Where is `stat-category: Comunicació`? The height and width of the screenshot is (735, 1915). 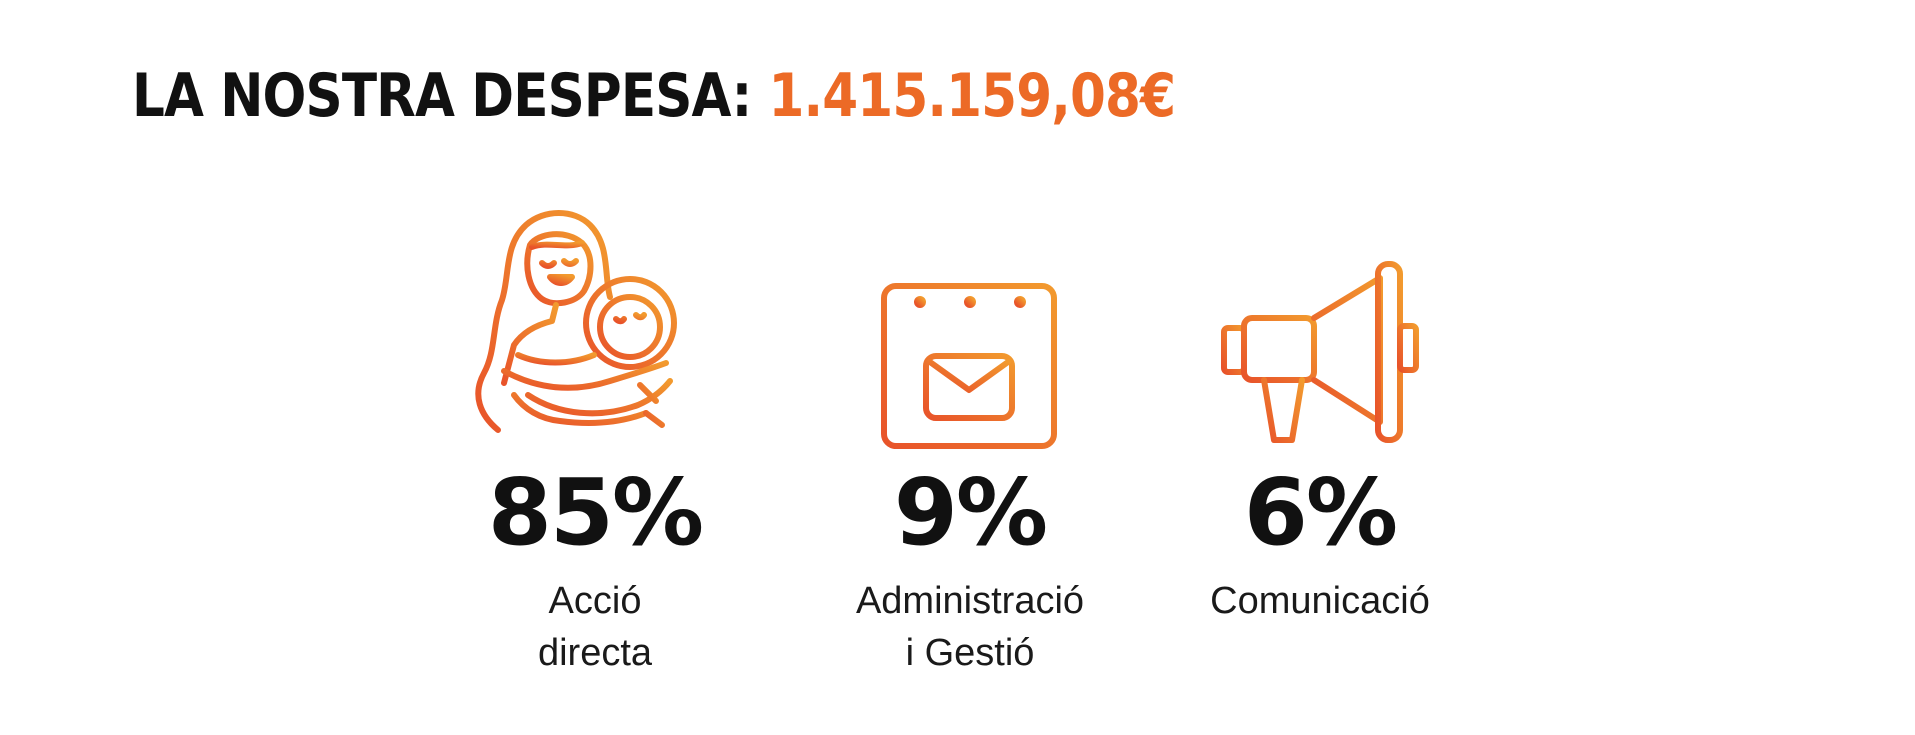
stat-category: Comunicació is located at coordinates (1320, 601).